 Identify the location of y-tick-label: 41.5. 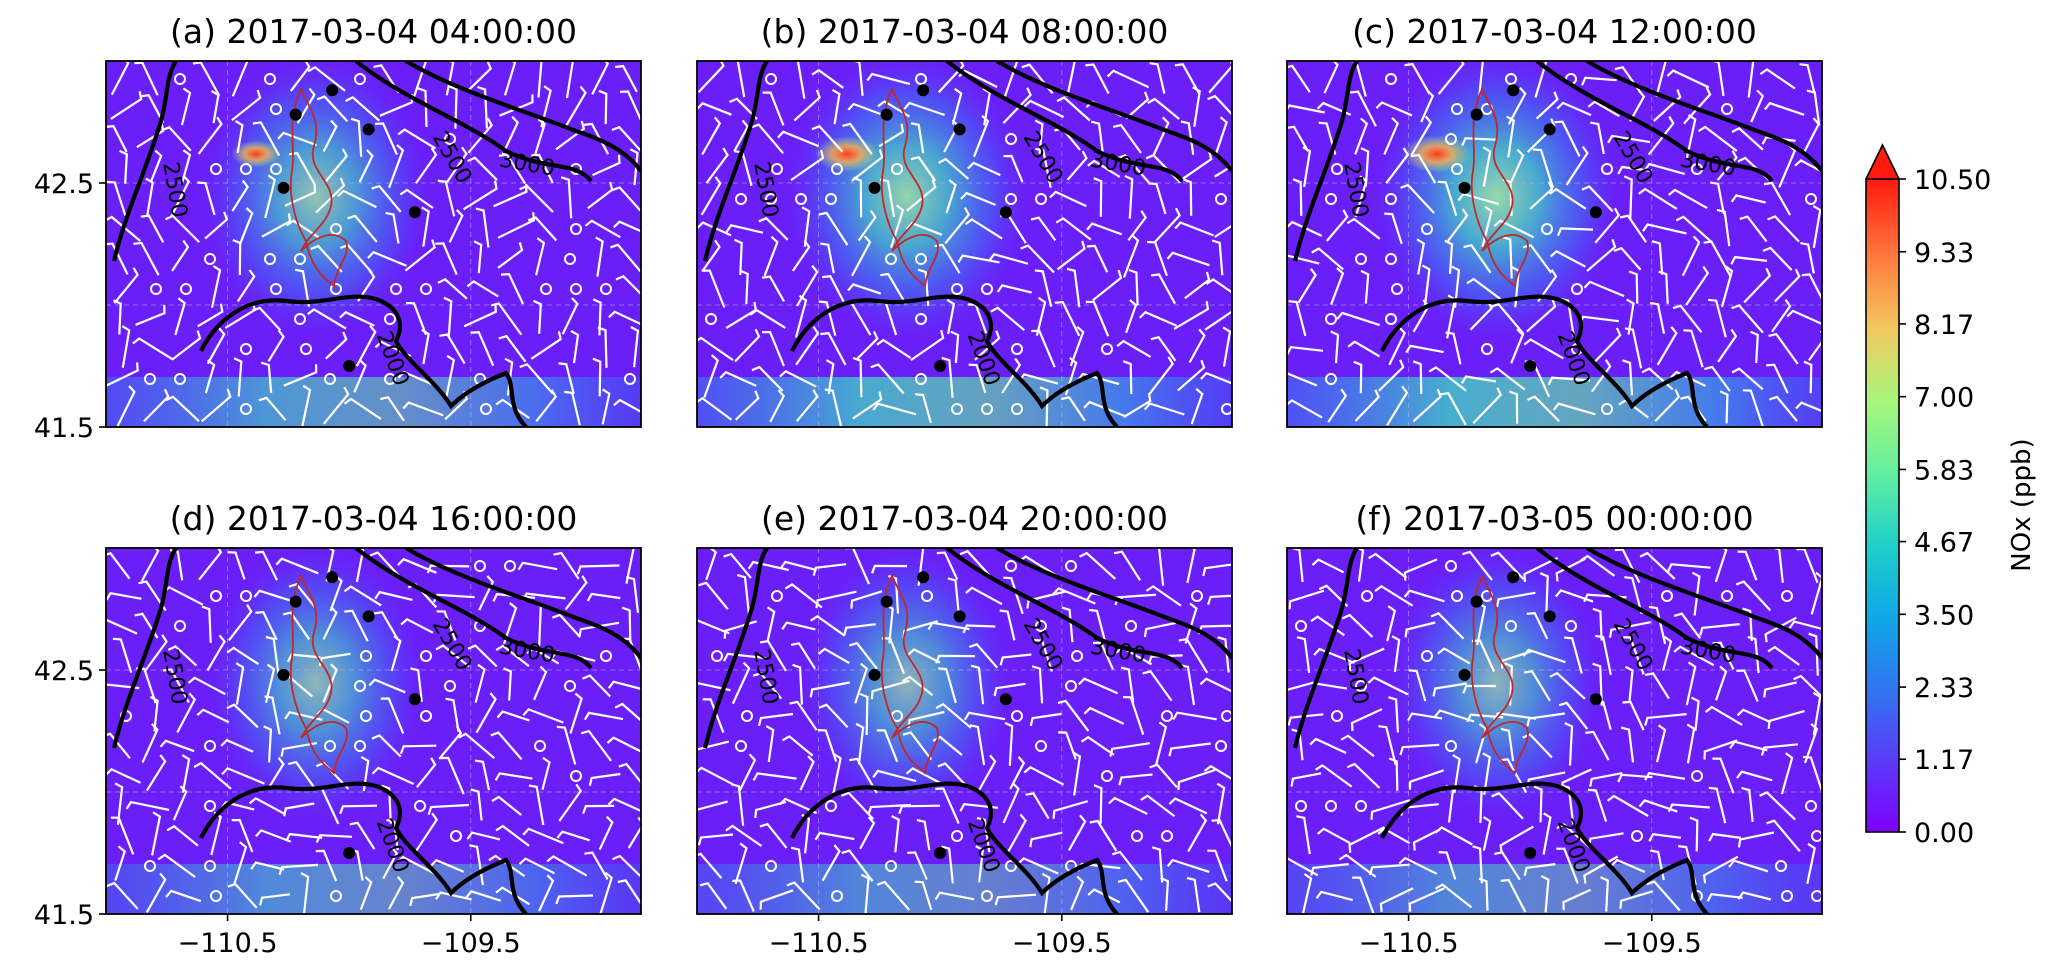
(64, 915).